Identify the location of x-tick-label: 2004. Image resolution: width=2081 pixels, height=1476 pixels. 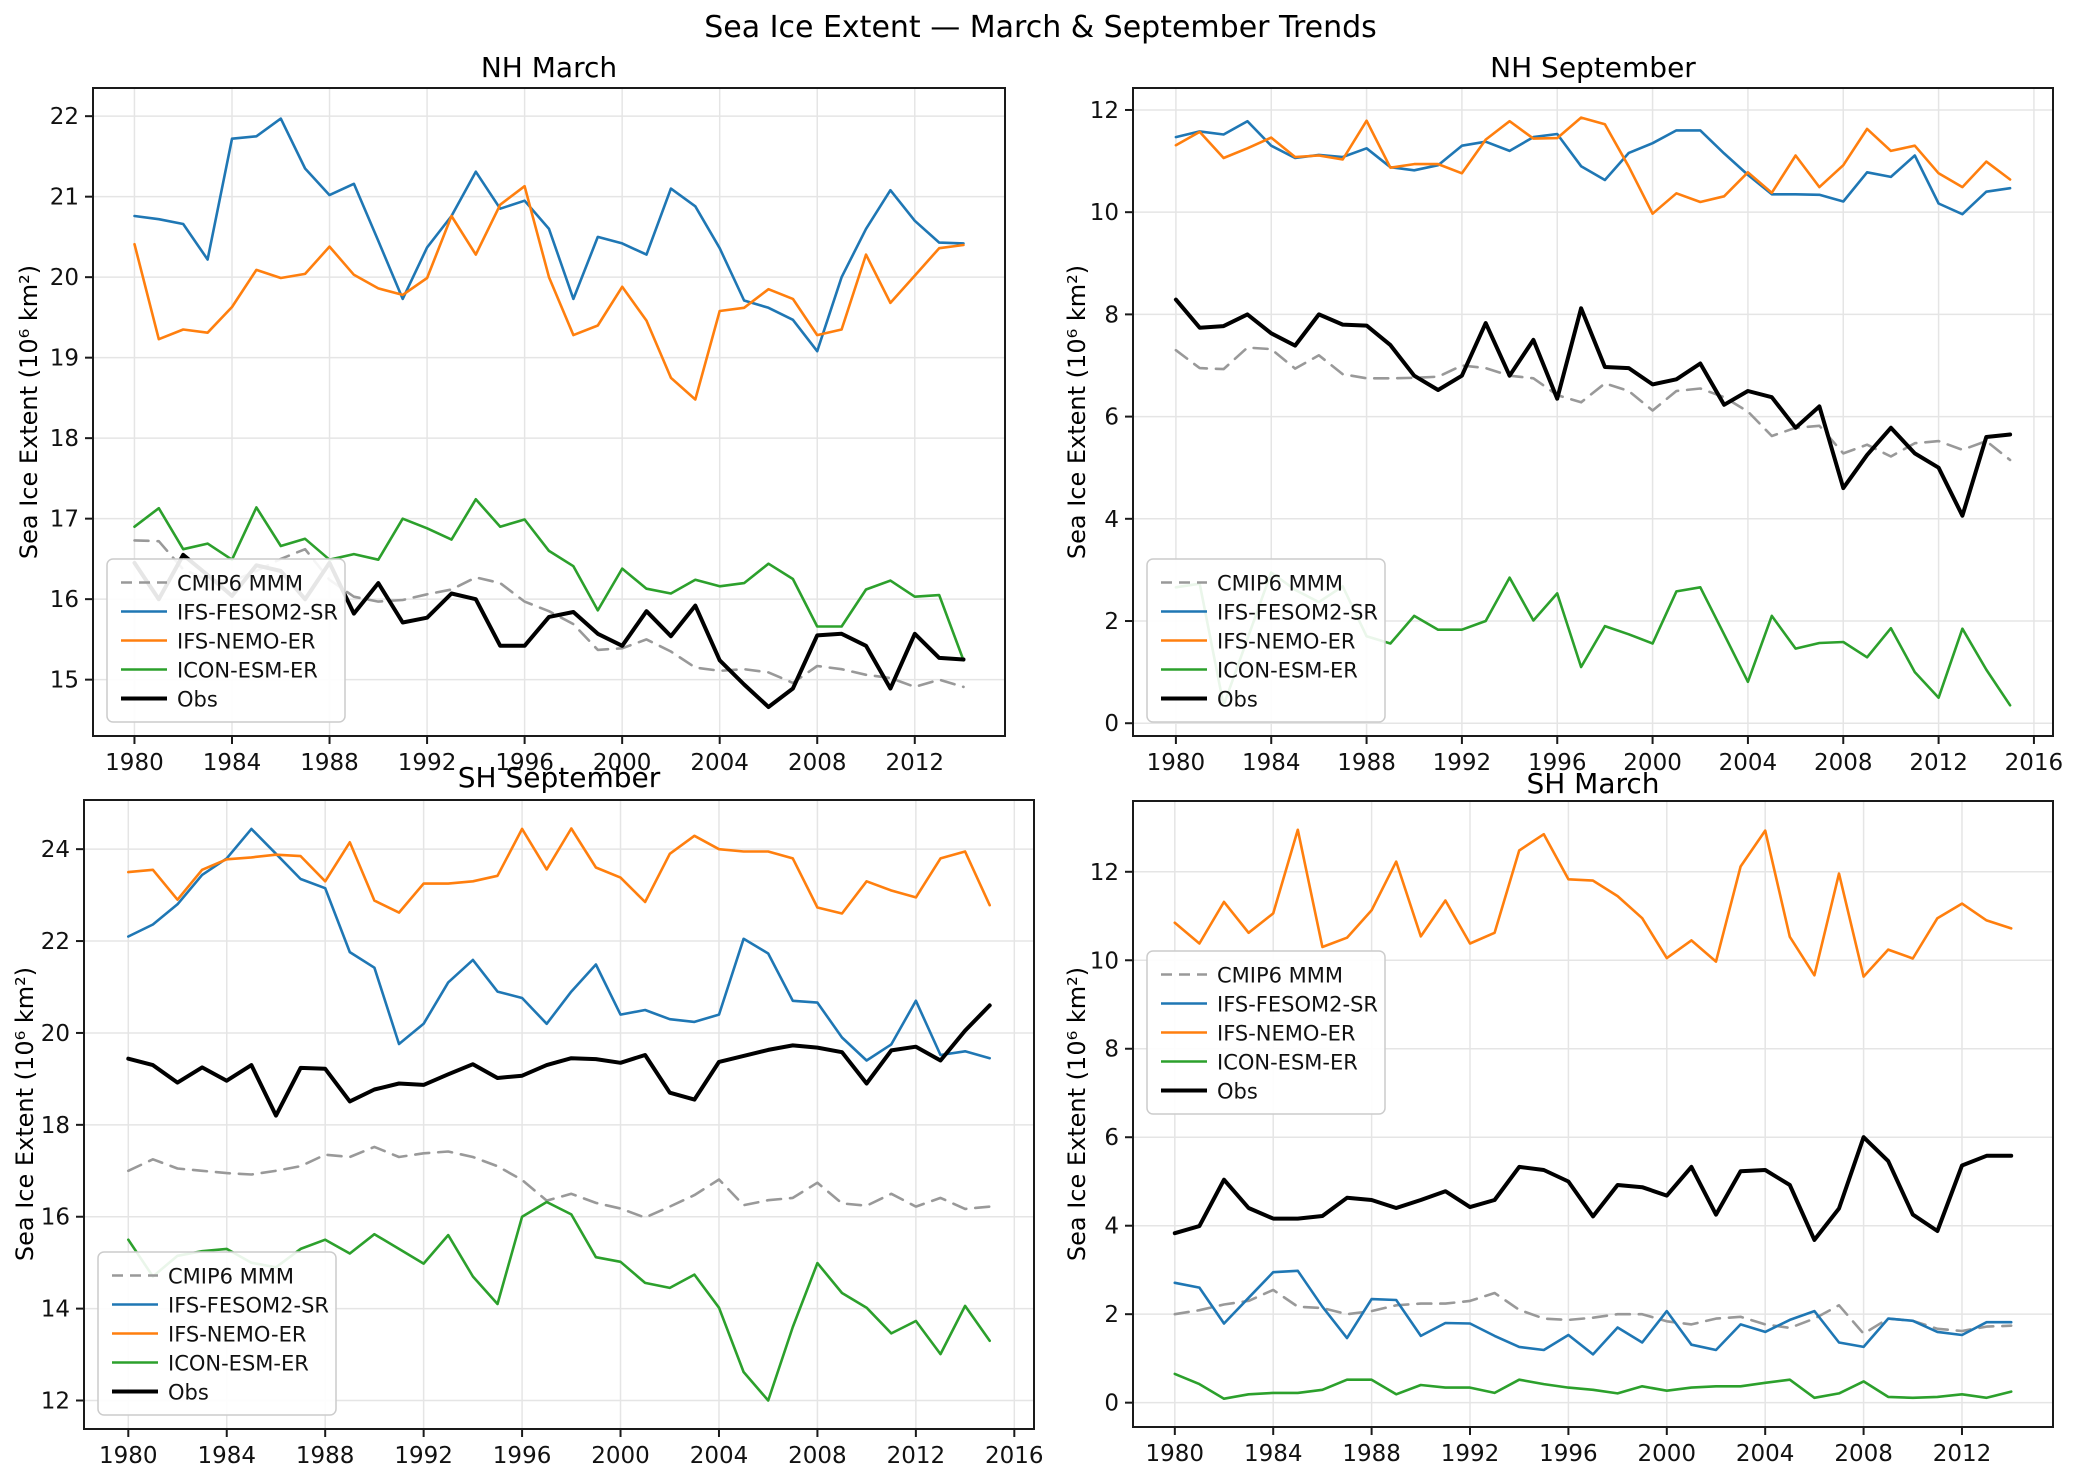
(719, 1456).